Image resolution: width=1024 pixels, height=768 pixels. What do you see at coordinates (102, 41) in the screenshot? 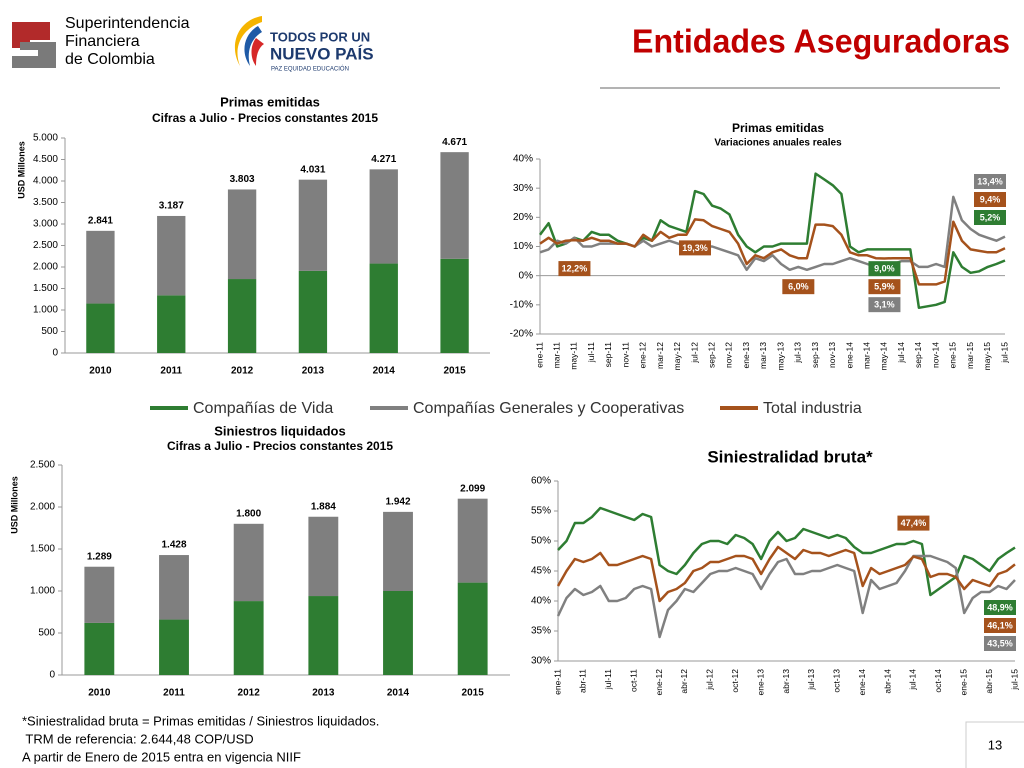
I see `org-name: Financiera` at bounding box center [102, 41].